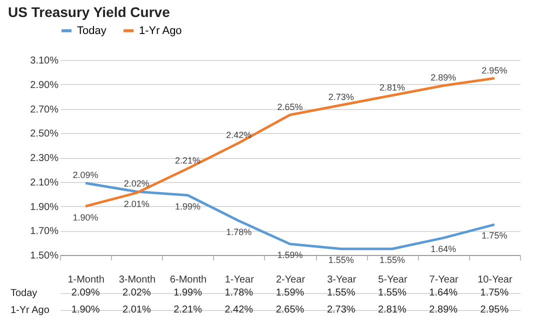  Describe the element at coordinates (495, 70) in the screenshot. I see `text: 2.95%` at that location.